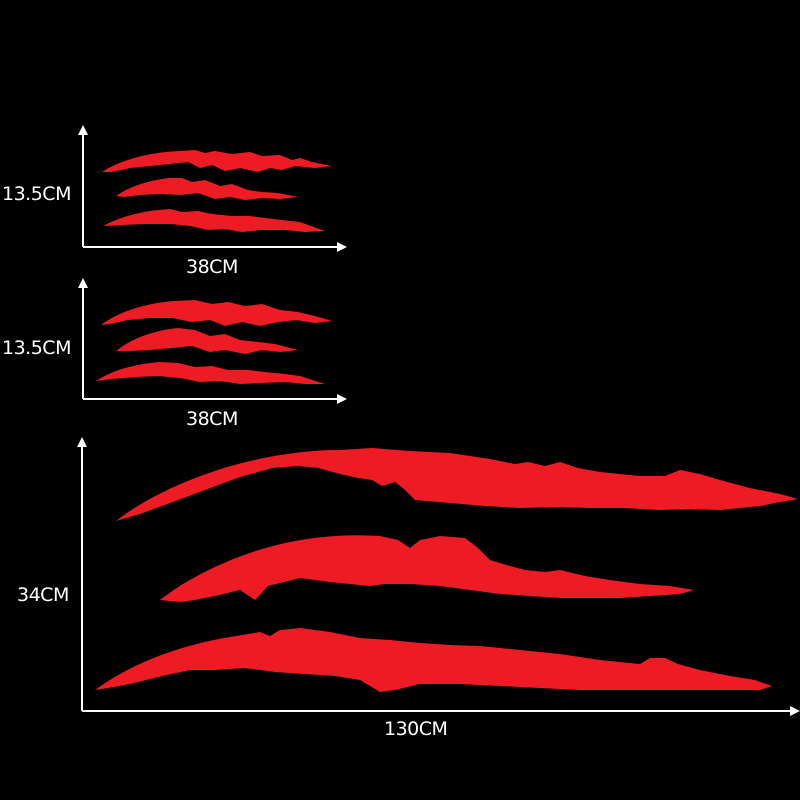 This screenshot has height=800, width=800. Describe the element at coordinates (212, 419) in the screenshot. I see `width-label-set-2: 38CM` at that location.